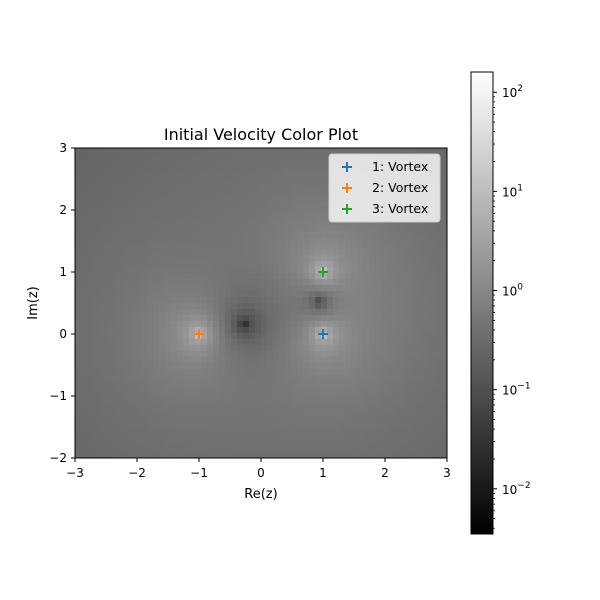  I want to click on x-tick-label: 2, so click(385, 473).